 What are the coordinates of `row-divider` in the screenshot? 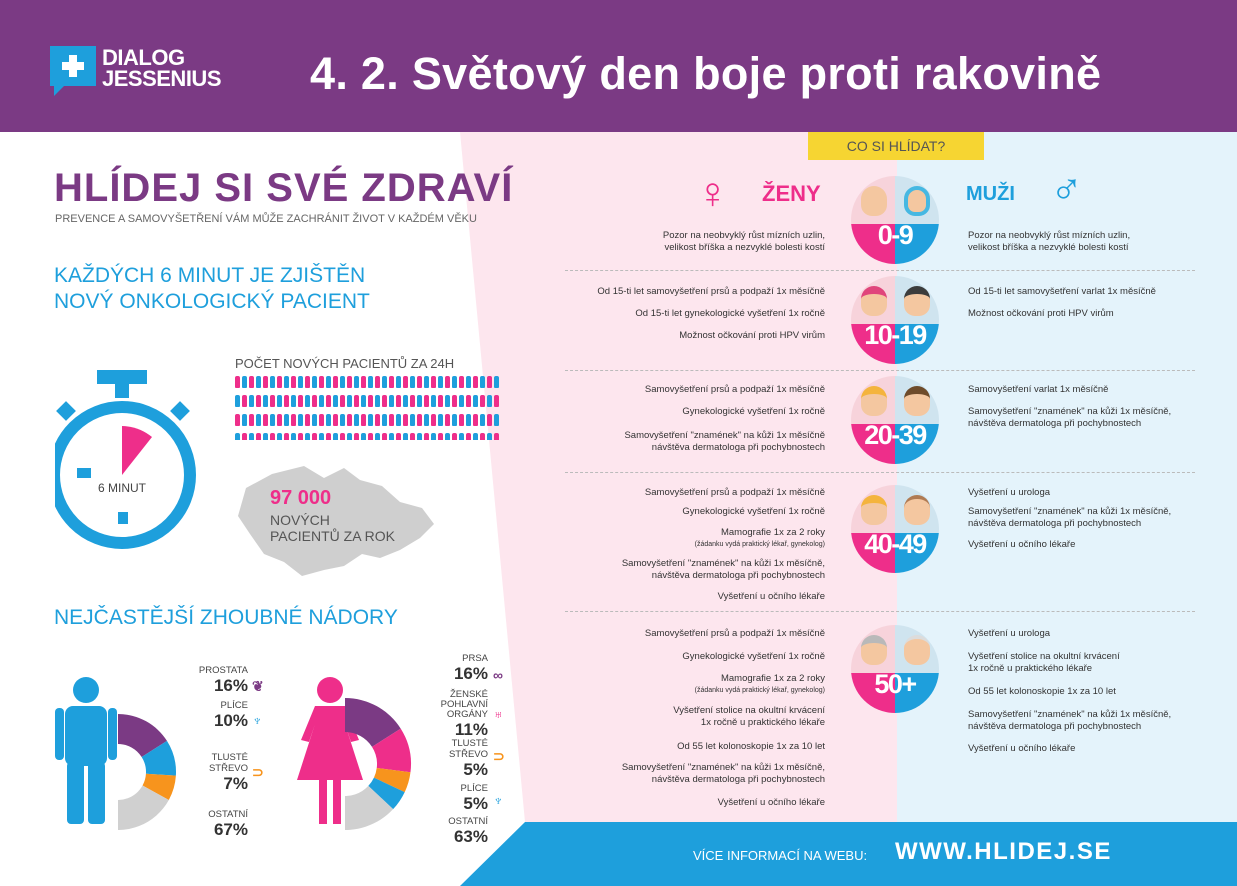 It's located at (880, 611).